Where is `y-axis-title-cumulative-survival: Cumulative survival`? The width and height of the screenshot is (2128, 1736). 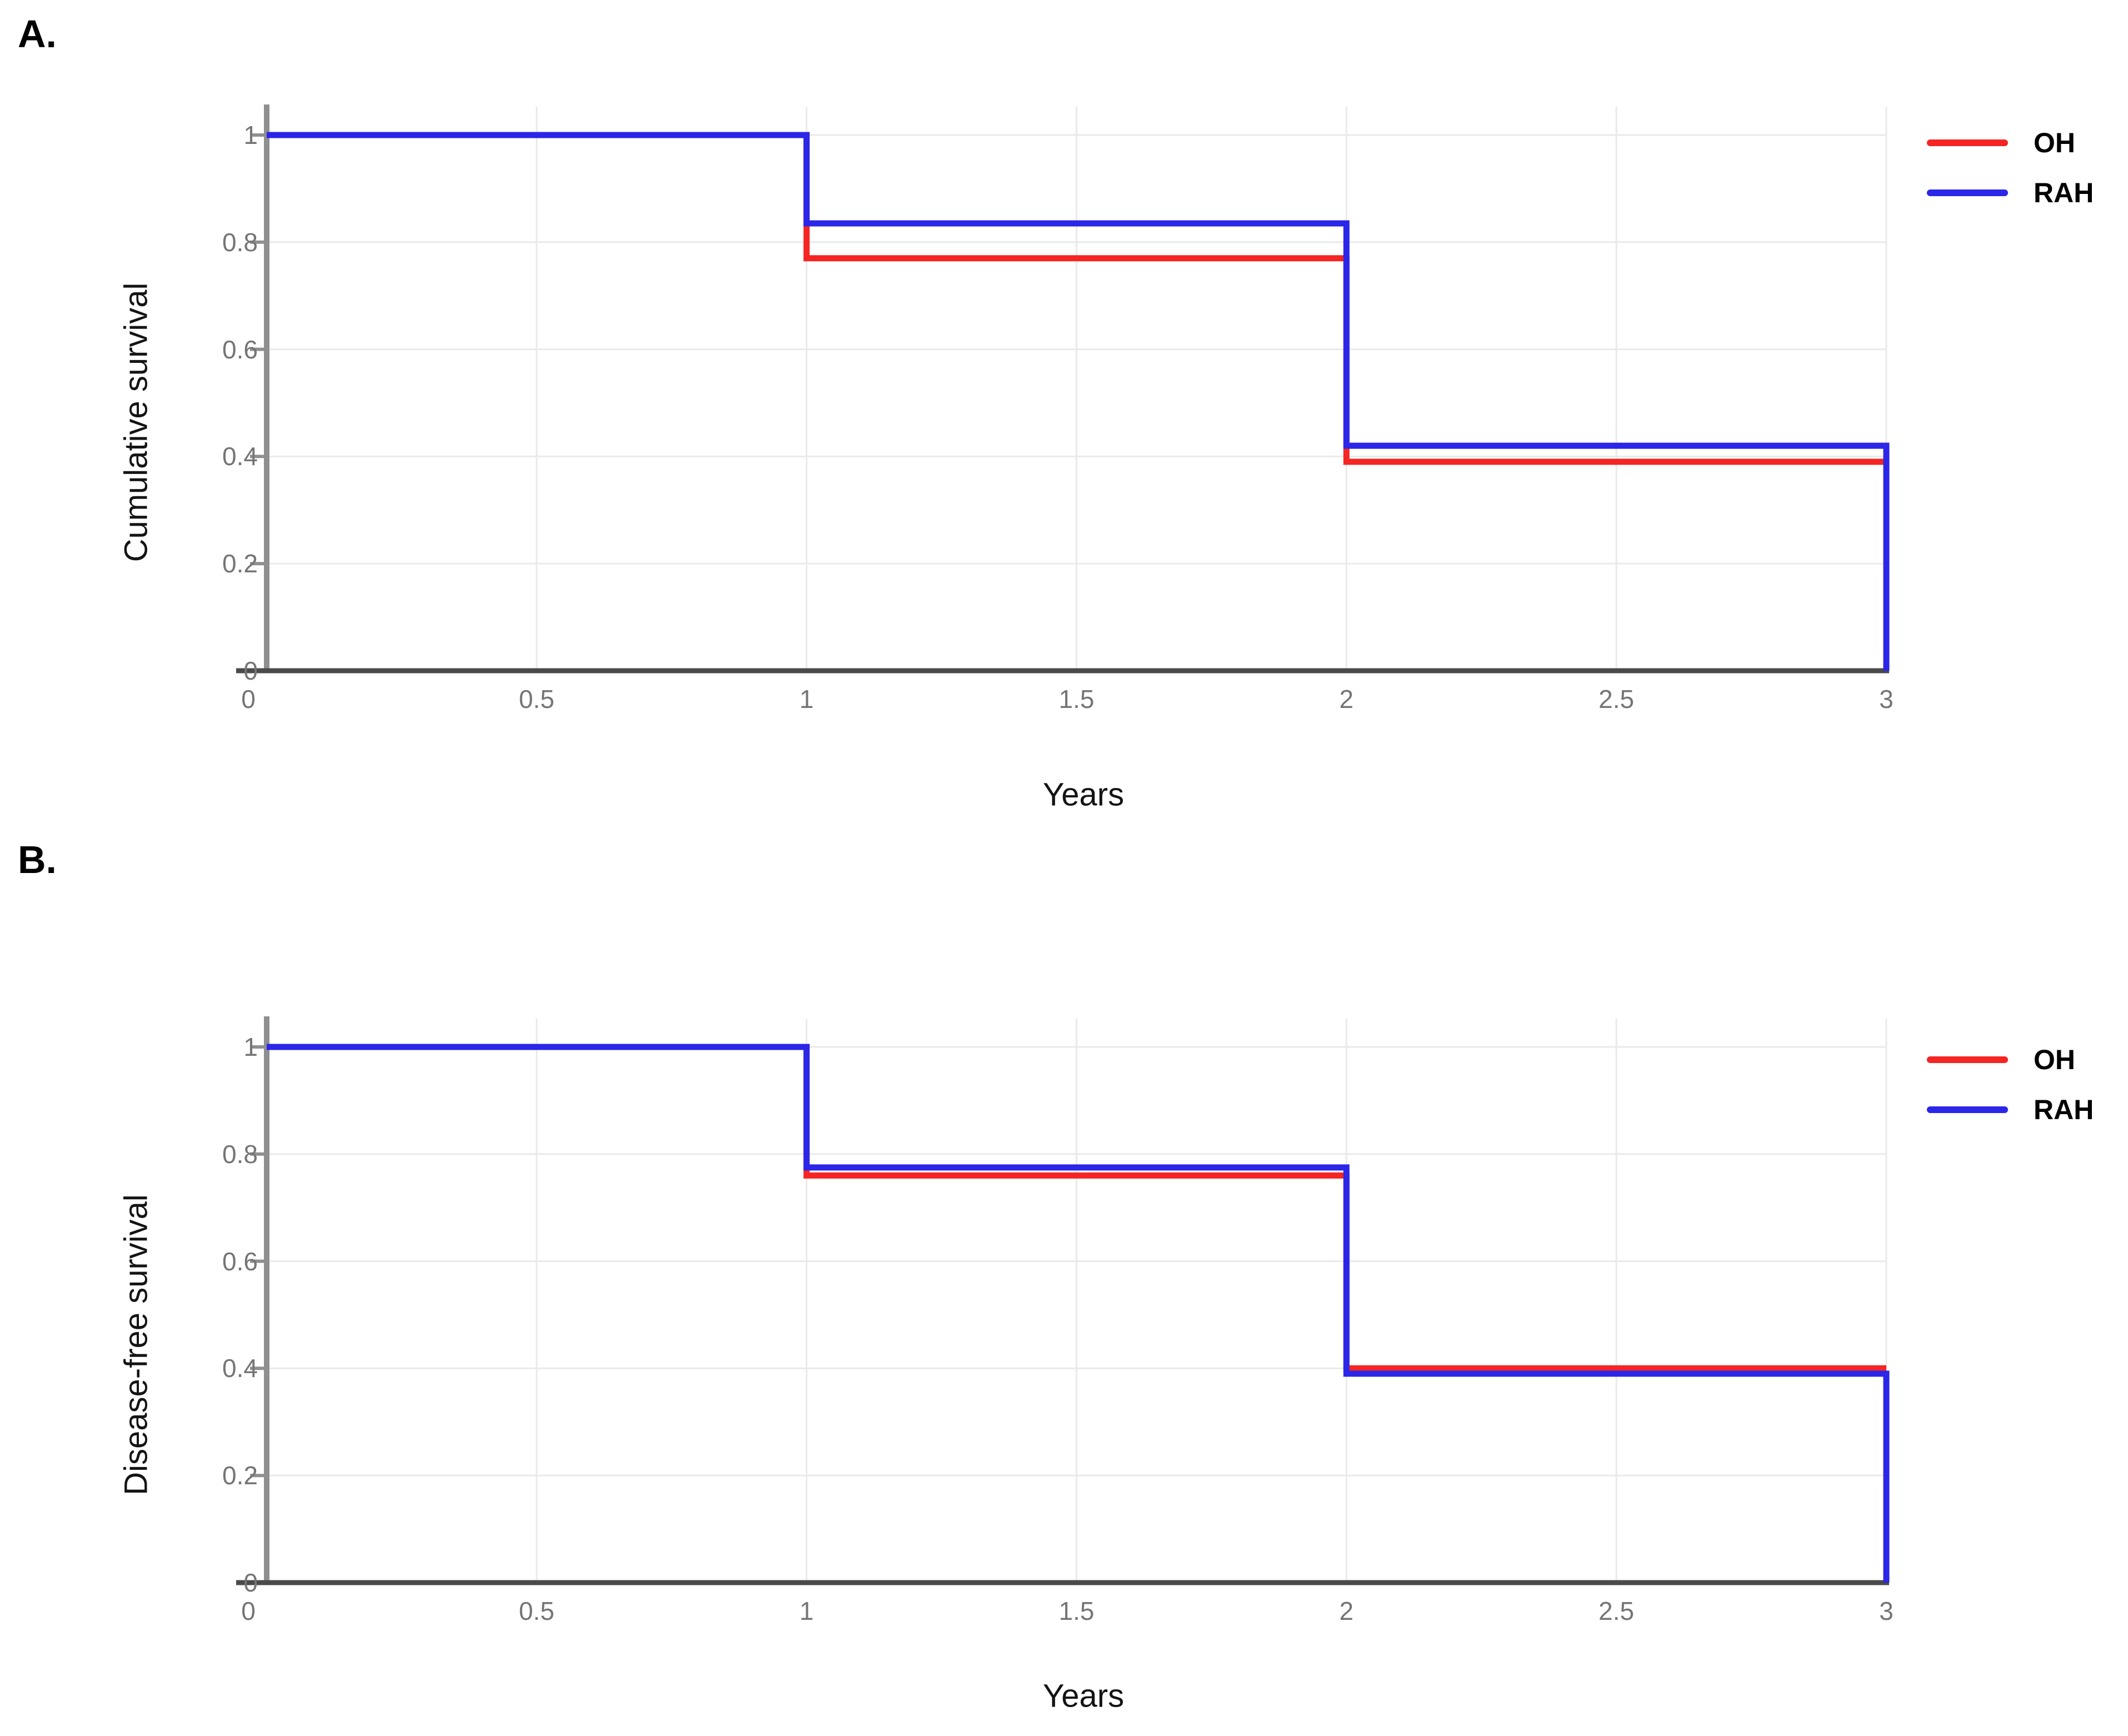 y-axis-title-cumulative-survival: Cumulative survival is located at coordinates (136, 422).